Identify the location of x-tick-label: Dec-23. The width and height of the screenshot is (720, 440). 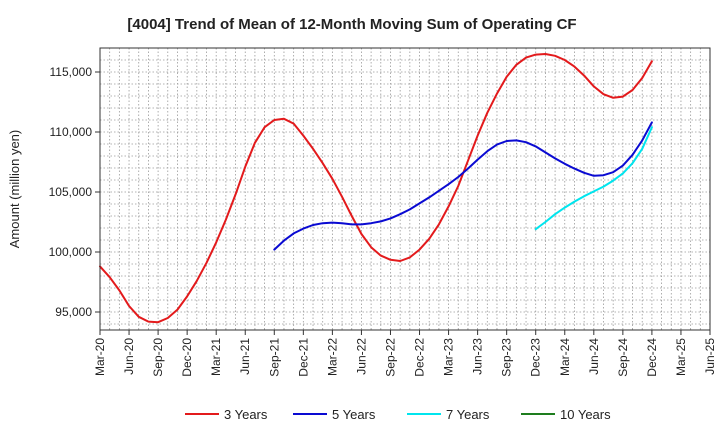
(536, 357).